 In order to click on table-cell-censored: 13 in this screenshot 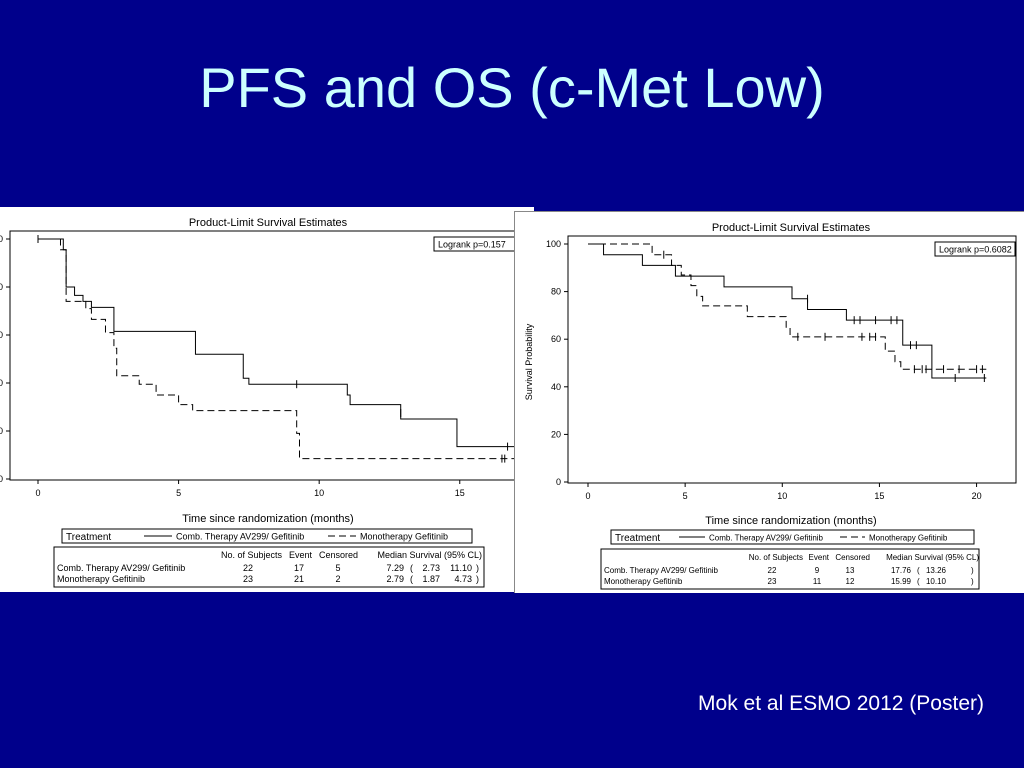, I will do `click(850, 570)`.